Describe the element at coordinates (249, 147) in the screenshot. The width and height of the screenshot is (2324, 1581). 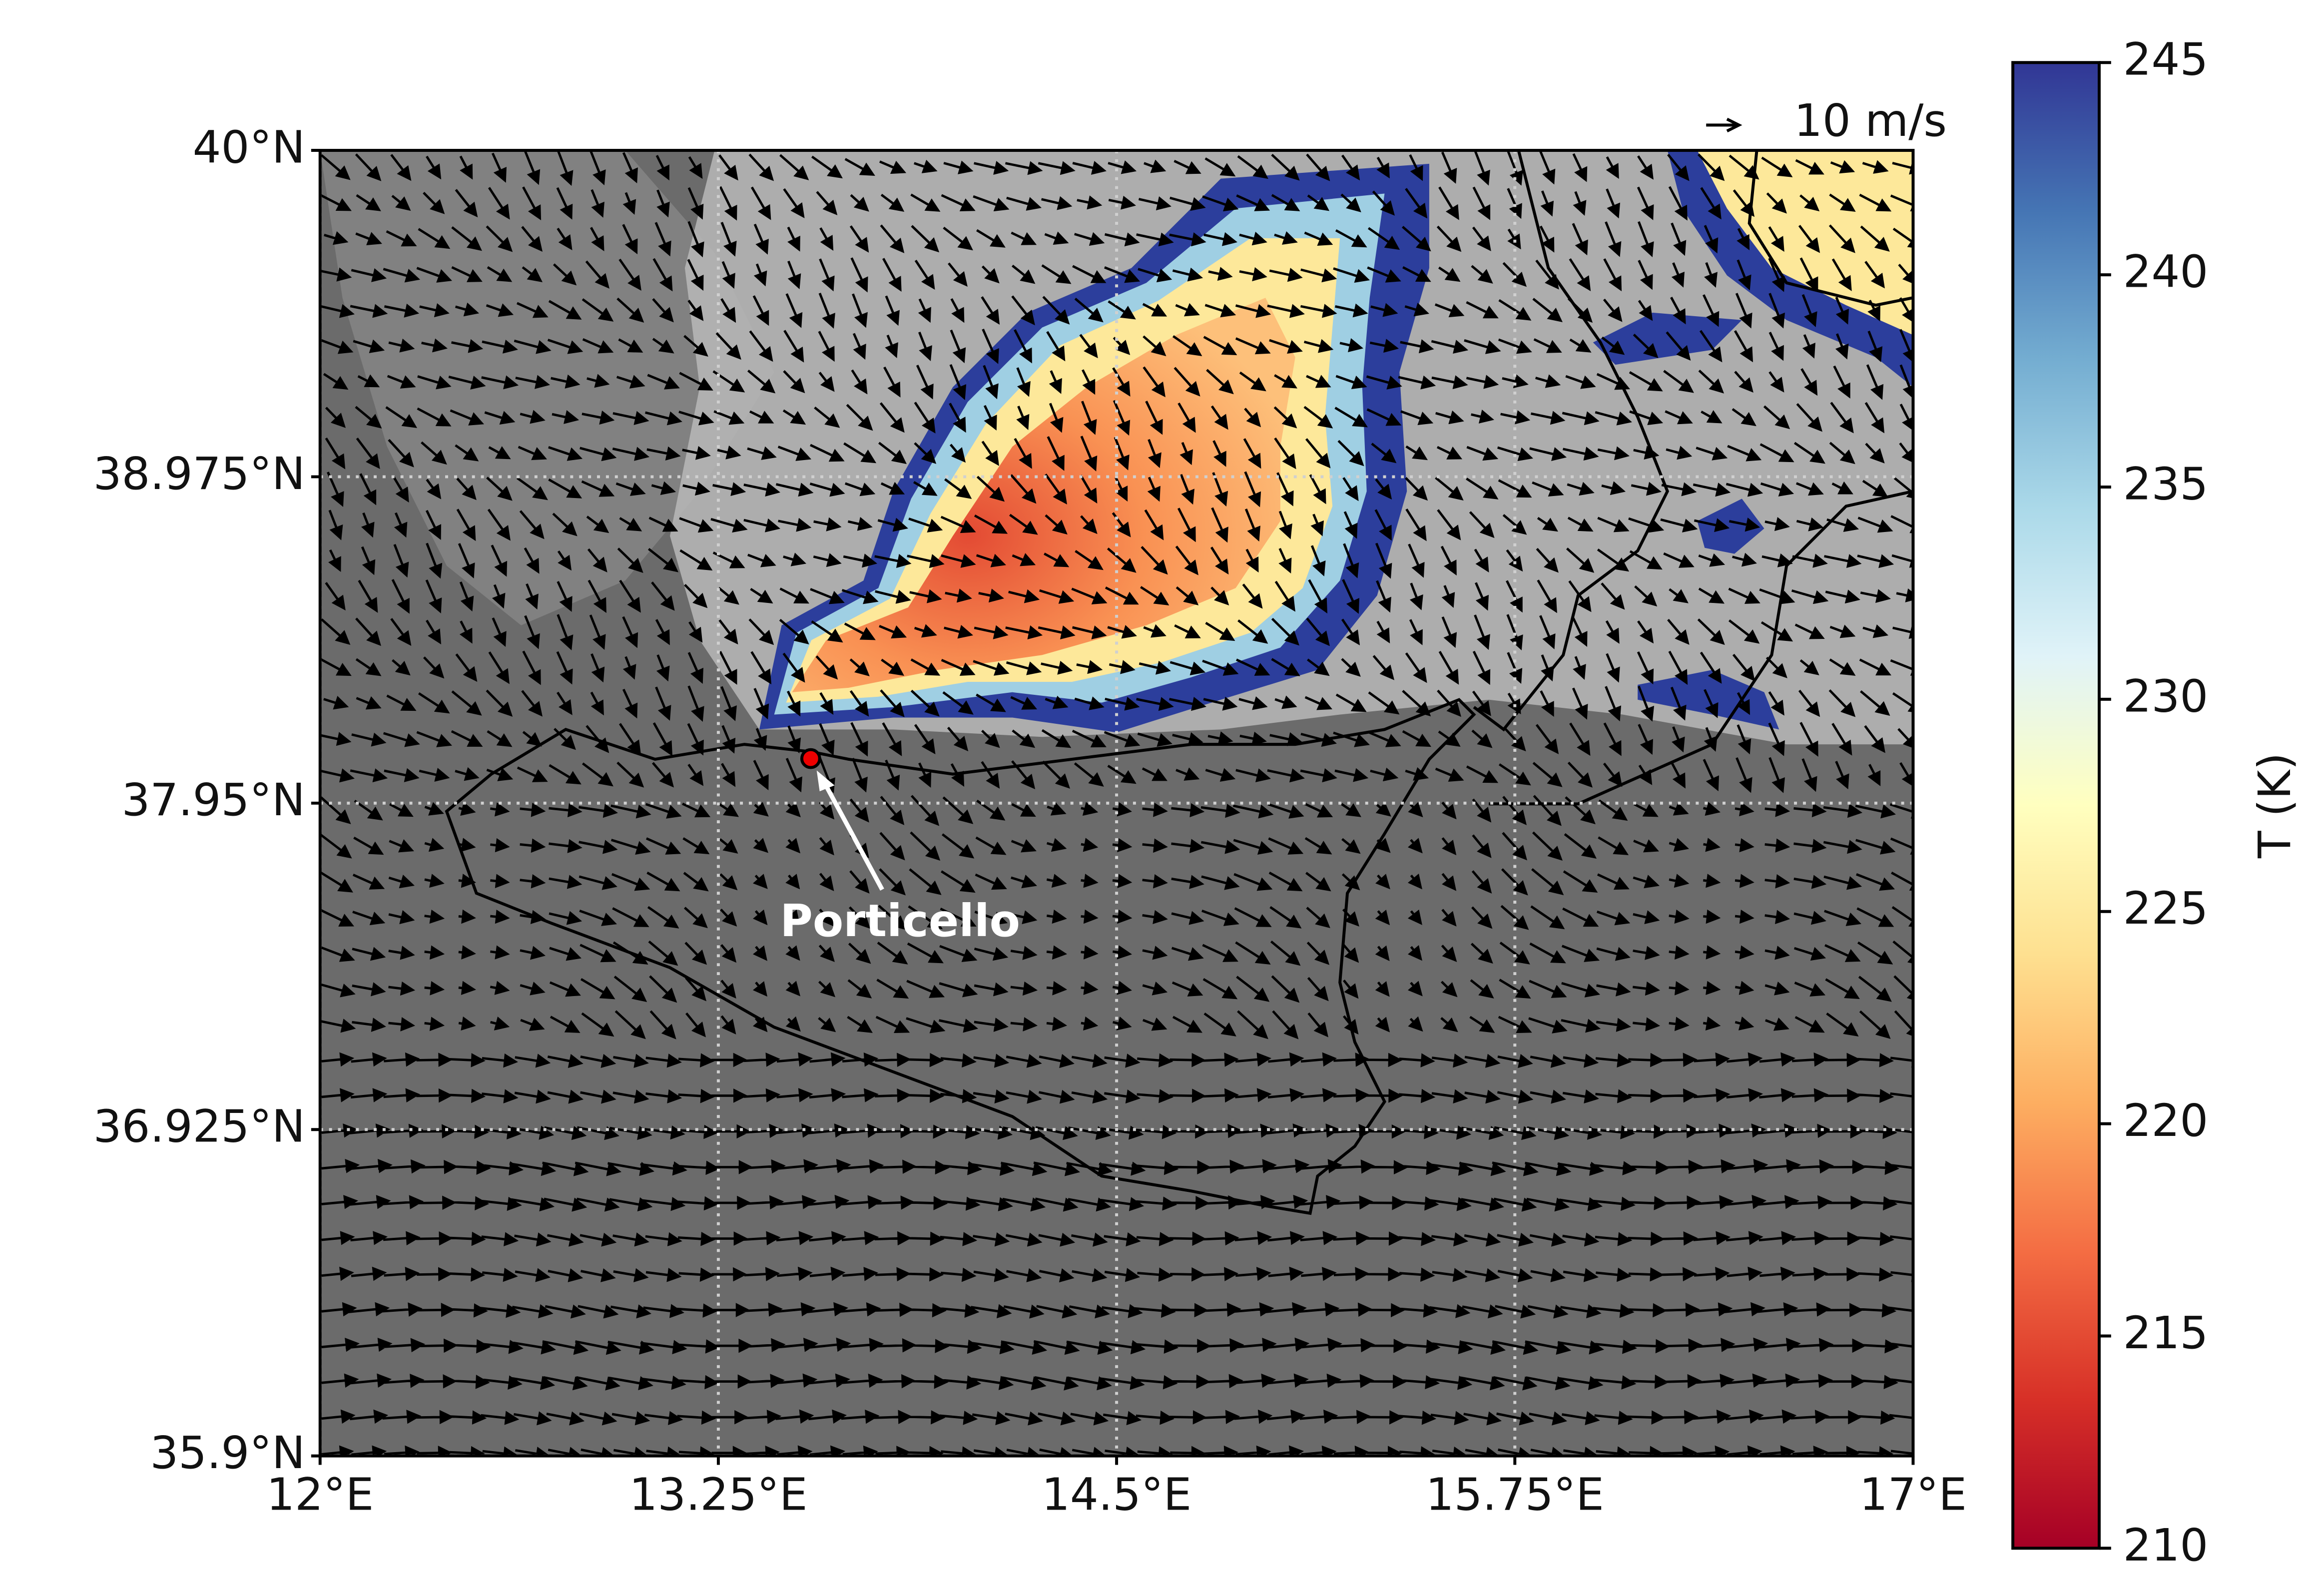
I see `y-tick-label: 40°N` at that location.